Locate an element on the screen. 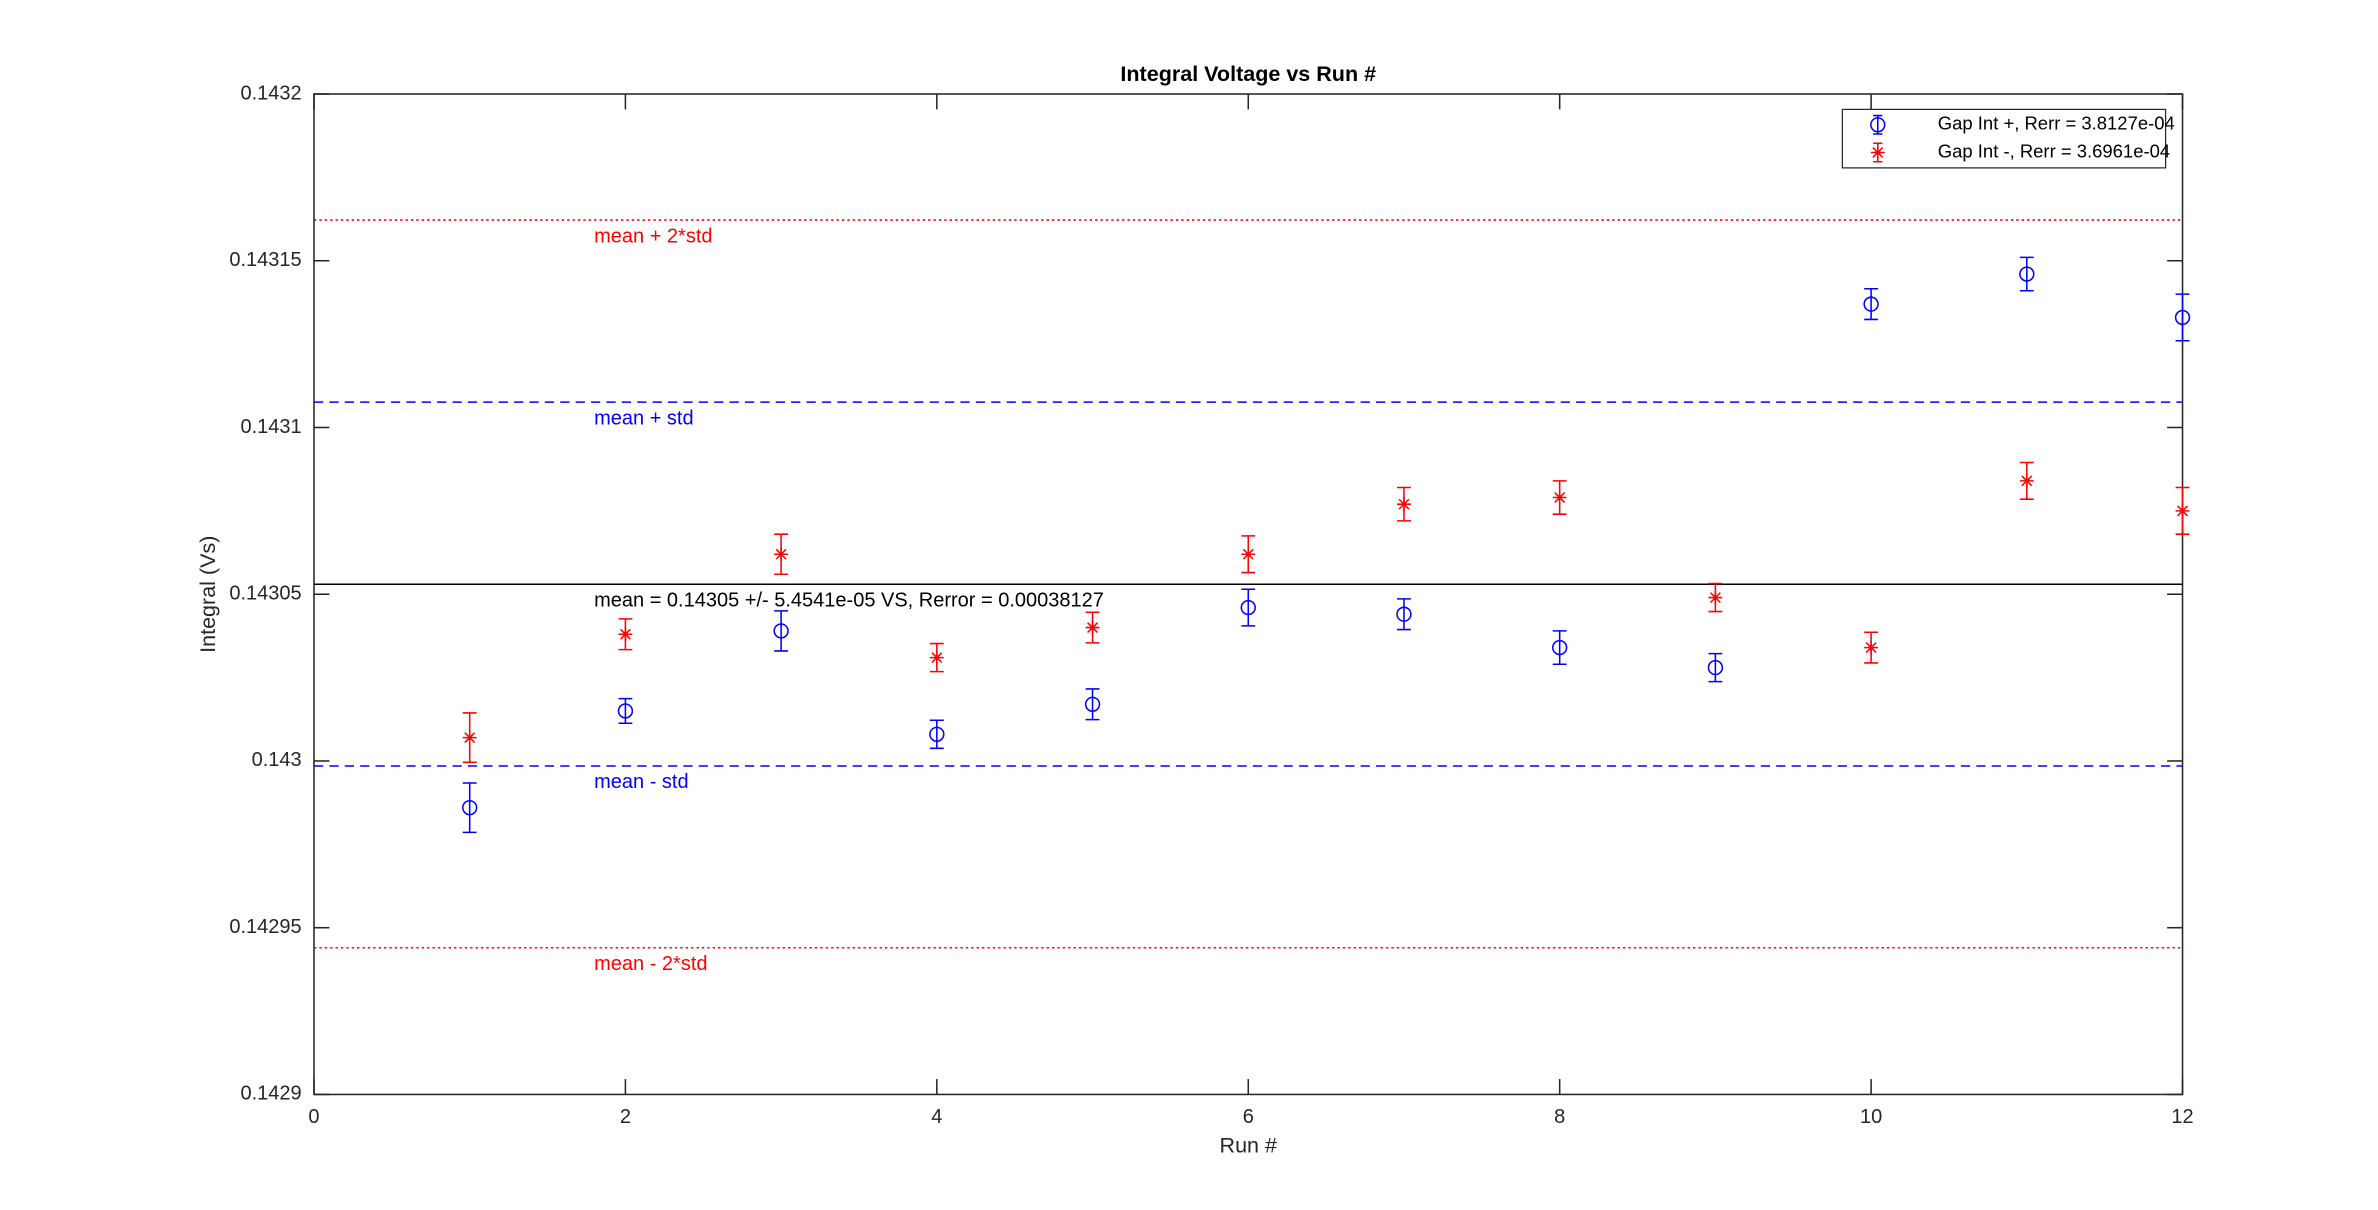 The image size is (2378, 1210). x-tick-label: 0 is located at coordinates (313, 1117).